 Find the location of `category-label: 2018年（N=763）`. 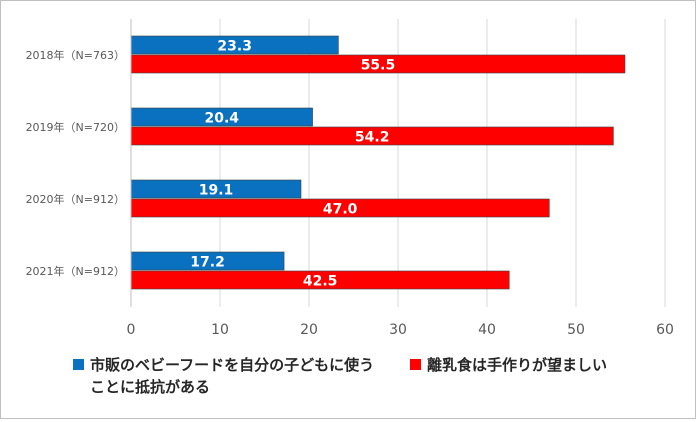

category-label: 2018年（N=763） is located at coordinates (75, 55).